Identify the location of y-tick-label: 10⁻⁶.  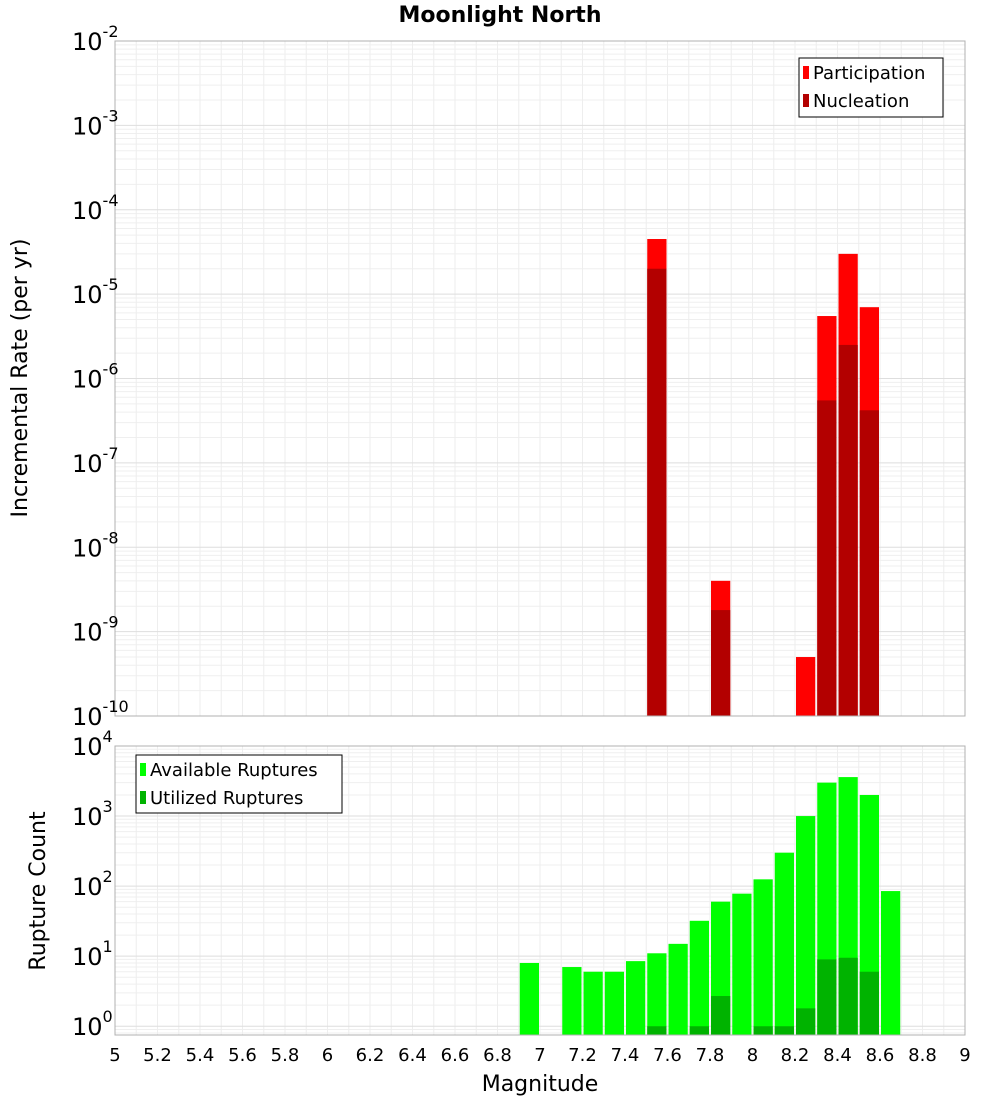
(95, 377).